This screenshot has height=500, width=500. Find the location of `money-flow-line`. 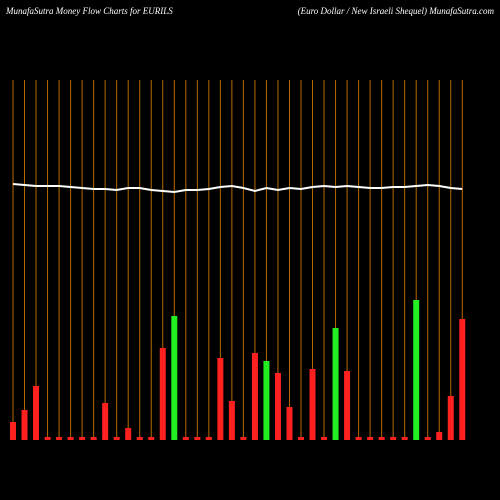

money-flow-line is located at coordinates (237, 188).